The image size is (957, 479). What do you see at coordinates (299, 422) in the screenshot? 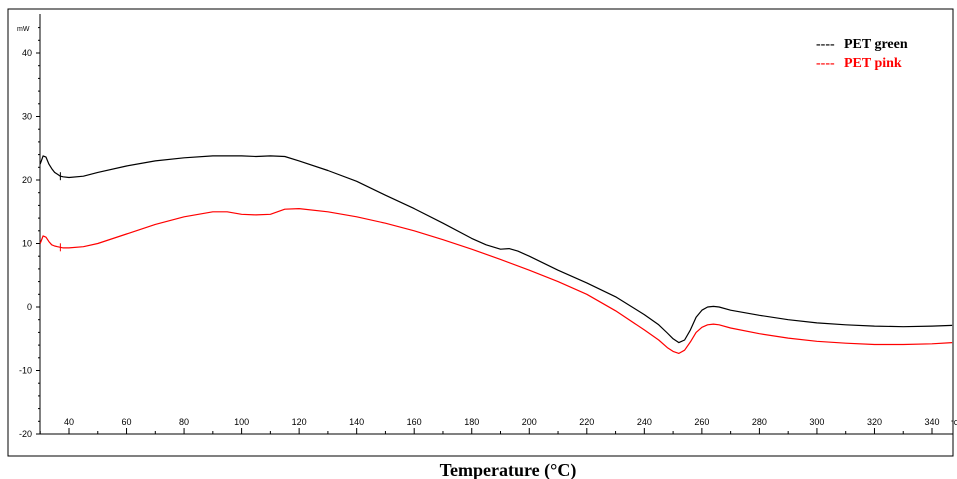
I see `x-tick-label: 120` at bounding box center [299, 422].